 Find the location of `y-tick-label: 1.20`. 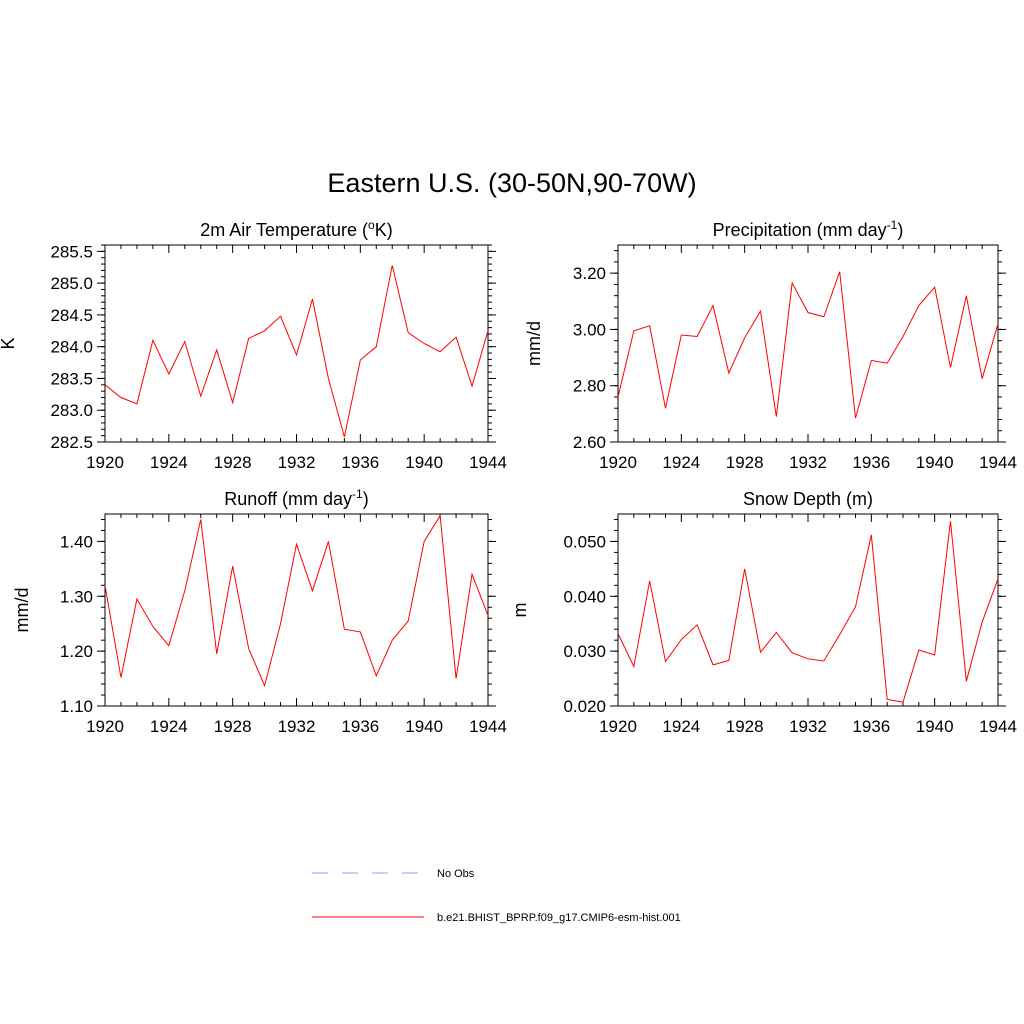

y-tick-label: 1.20 is located at coordinates (76, 651).